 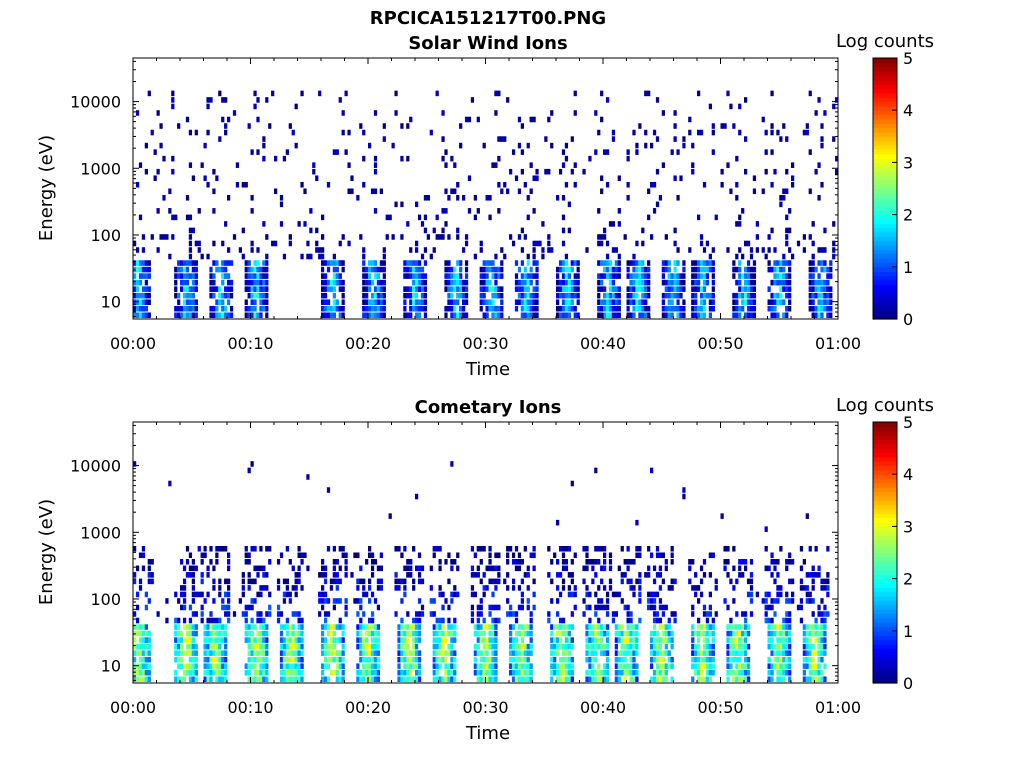 I want to click on y-tick-label: 10, so click(x=111, y=666).